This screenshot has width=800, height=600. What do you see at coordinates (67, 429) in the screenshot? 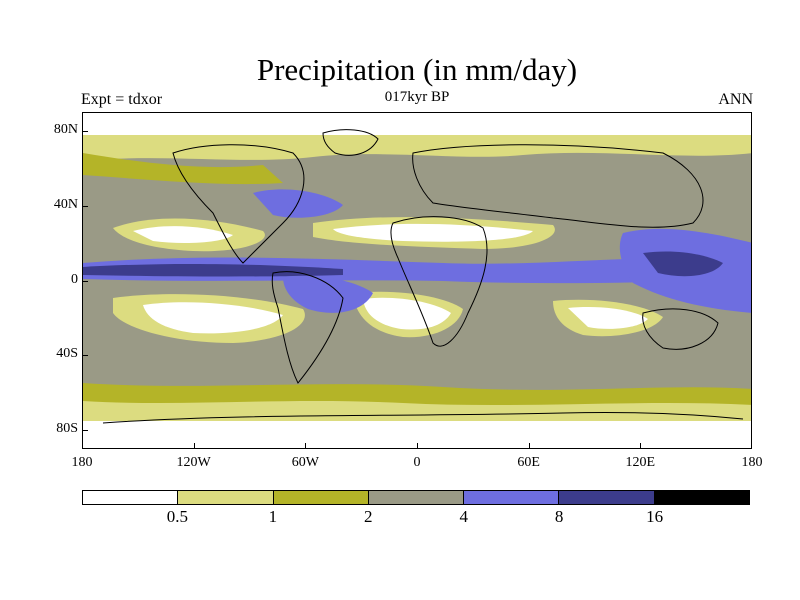
I see `lat-tick-label: 80S` at bounding box center [67, 429].